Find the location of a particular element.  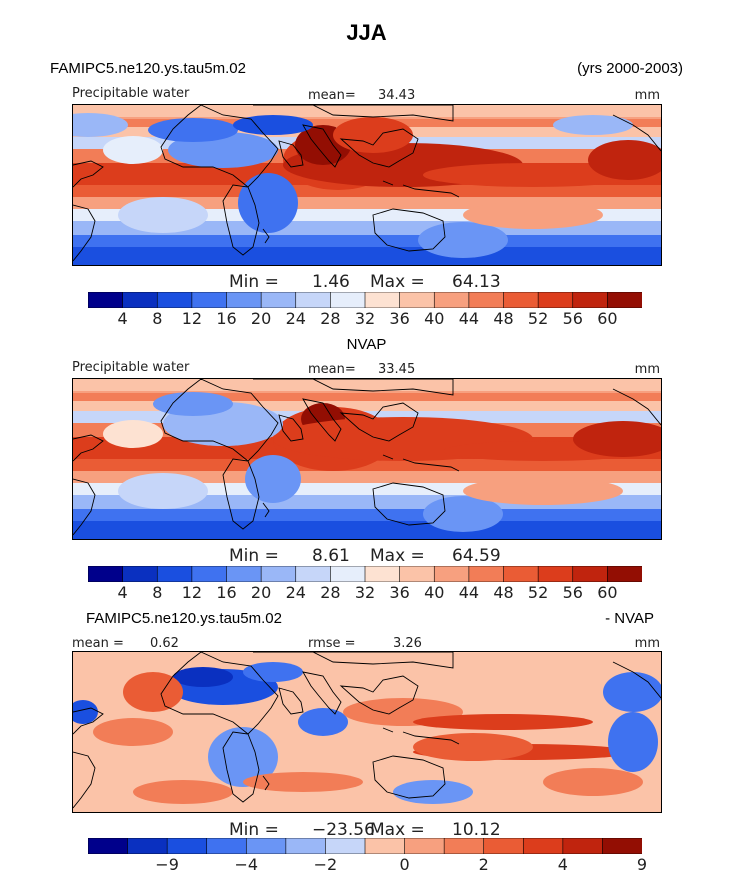

colorbar-tick-label: 40 is located at coordinates (434, 318).